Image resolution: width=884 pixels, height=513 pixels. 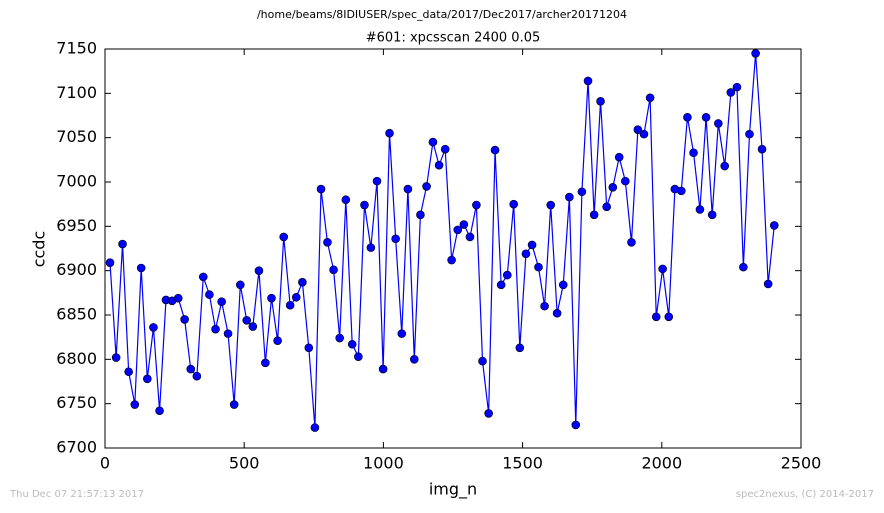 What do you see at coordinates (244, 463) in the screenshot?
I see `x-tick-label: 500` at bounding box center [244, 463].